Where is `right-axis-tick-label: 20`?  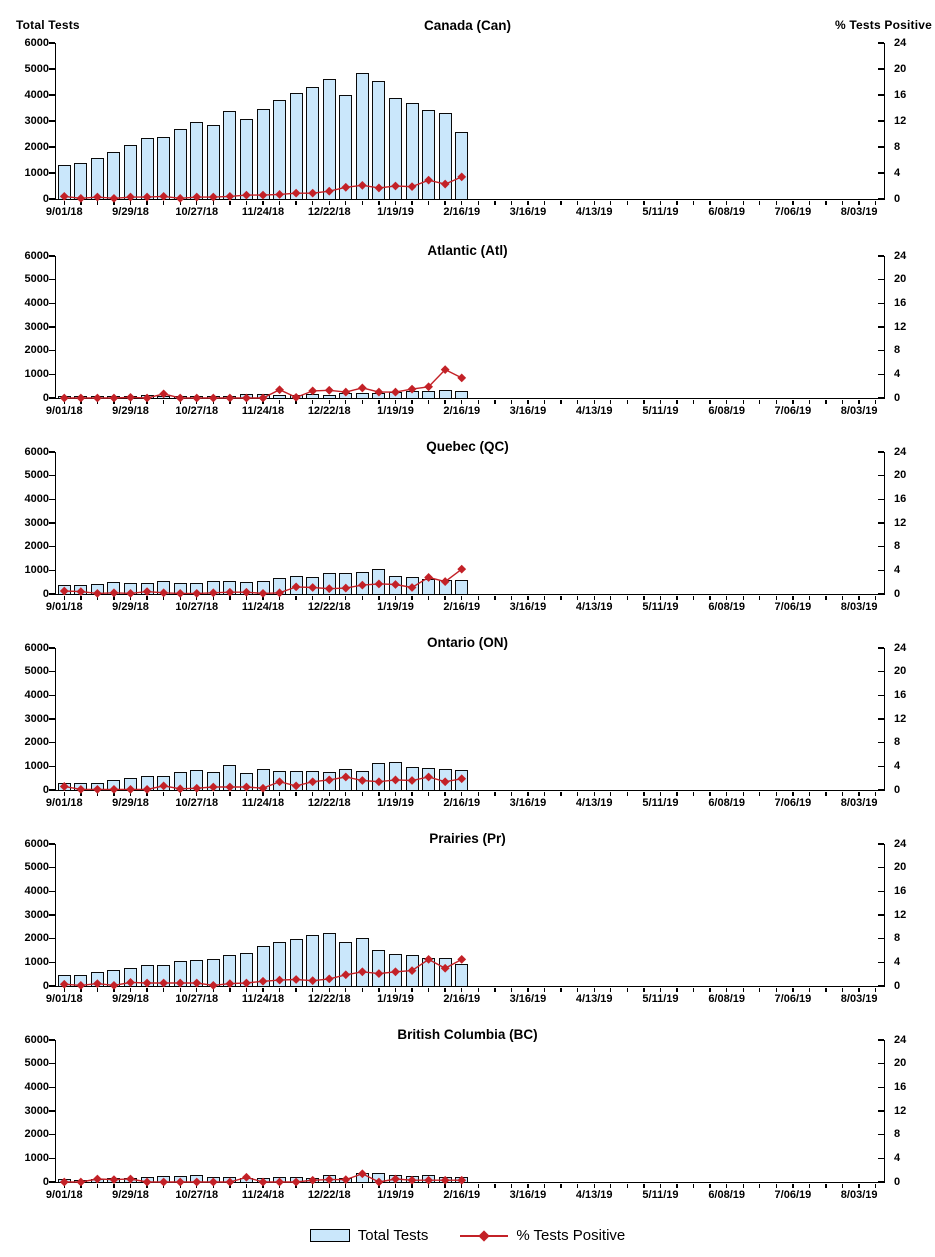 right-axis-tick-label: 20 is located at coordinates (900, 671).